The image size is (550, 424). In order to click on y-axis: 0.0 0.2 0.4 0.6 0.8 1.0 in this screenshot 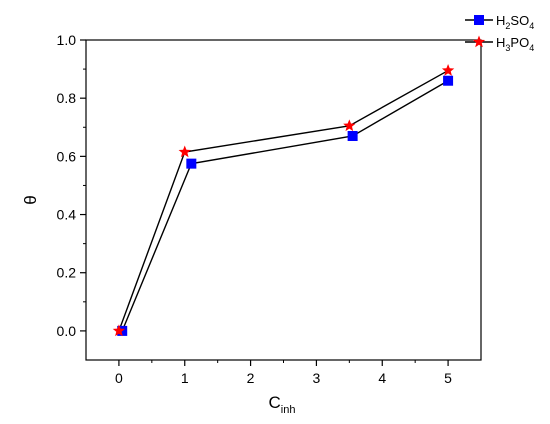, I will do `click(71, 185)`.